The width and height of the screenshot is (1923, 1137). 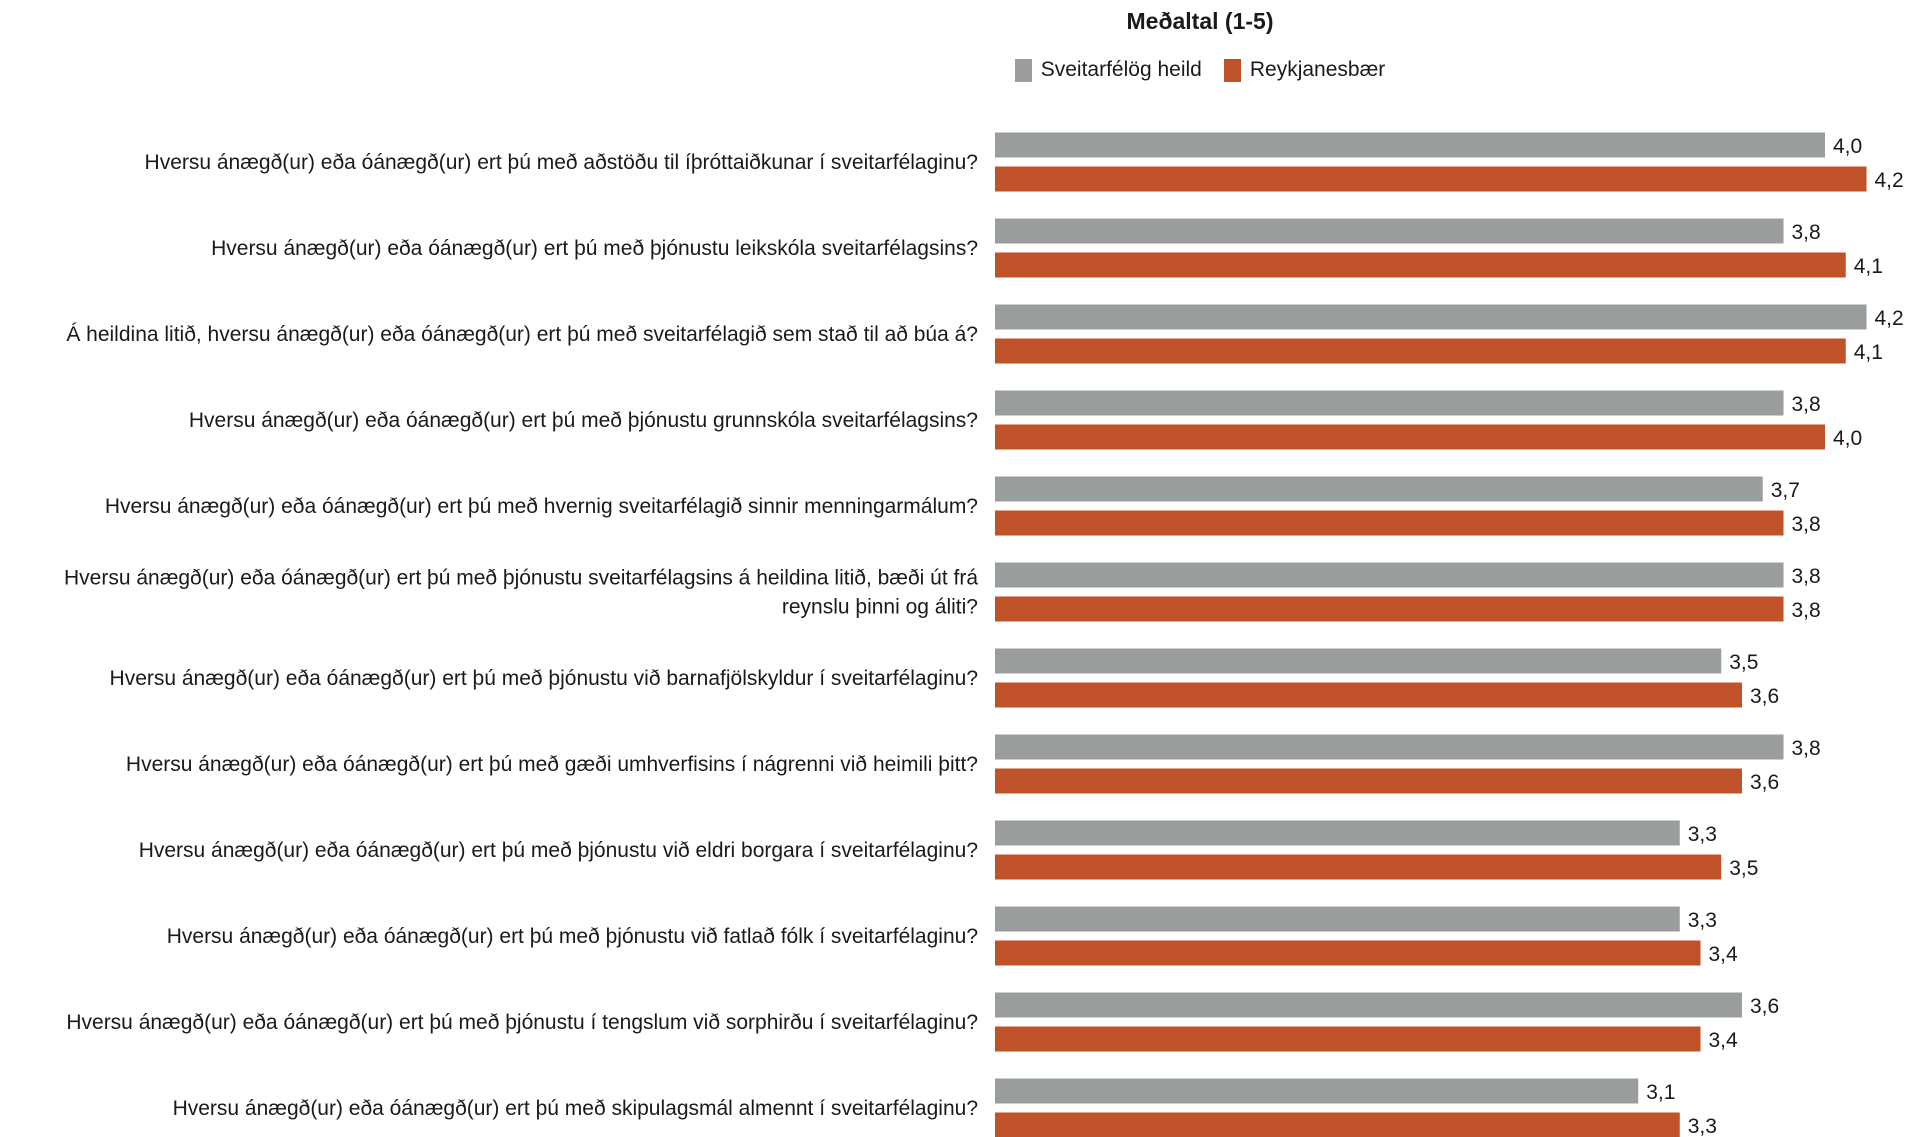 I want to click on data-label: 3,7, so click(x=1785, y=490).